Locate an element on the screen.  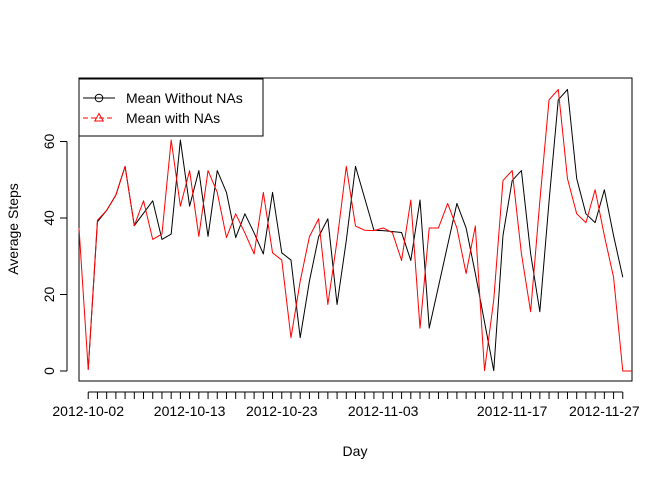
y-tick-label: 40 is located at coordinates (49, 218).